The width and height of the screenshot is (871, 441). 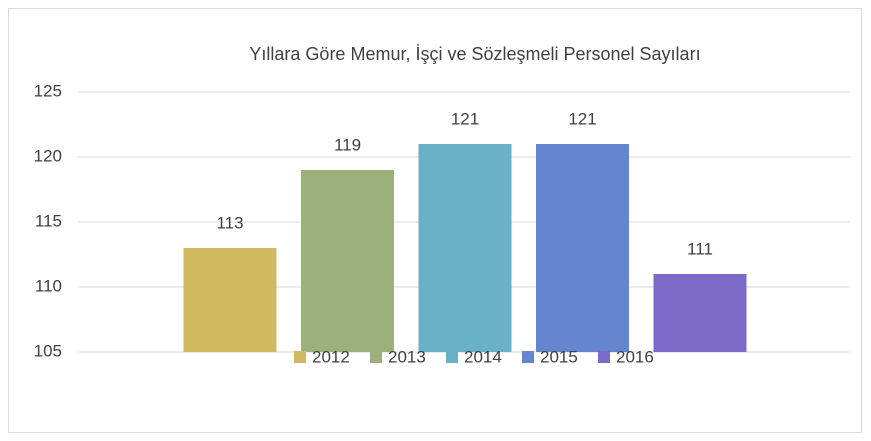 What do you see at coordinates (559, 356) in the screenshot?
I see `legend-label: 2015` at bounding box center [559, 356].